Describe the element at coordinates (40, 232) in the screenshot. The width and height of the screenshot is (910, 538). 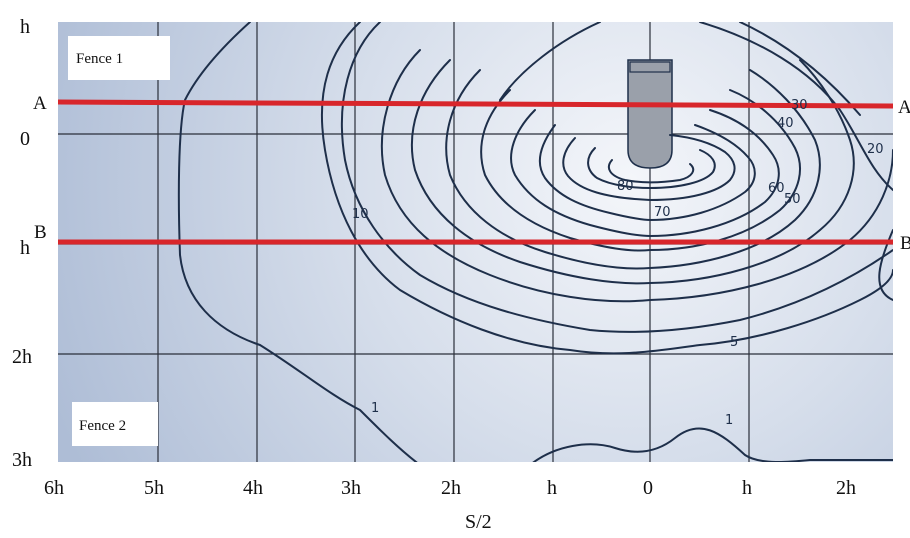
I see `section-b-left-label: B` at that location.